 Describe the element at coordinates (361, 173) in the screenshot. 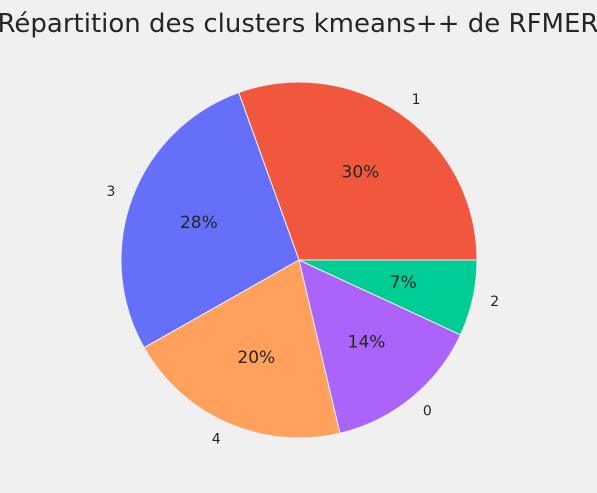

I see `percent-label-1: 30%` at that location.